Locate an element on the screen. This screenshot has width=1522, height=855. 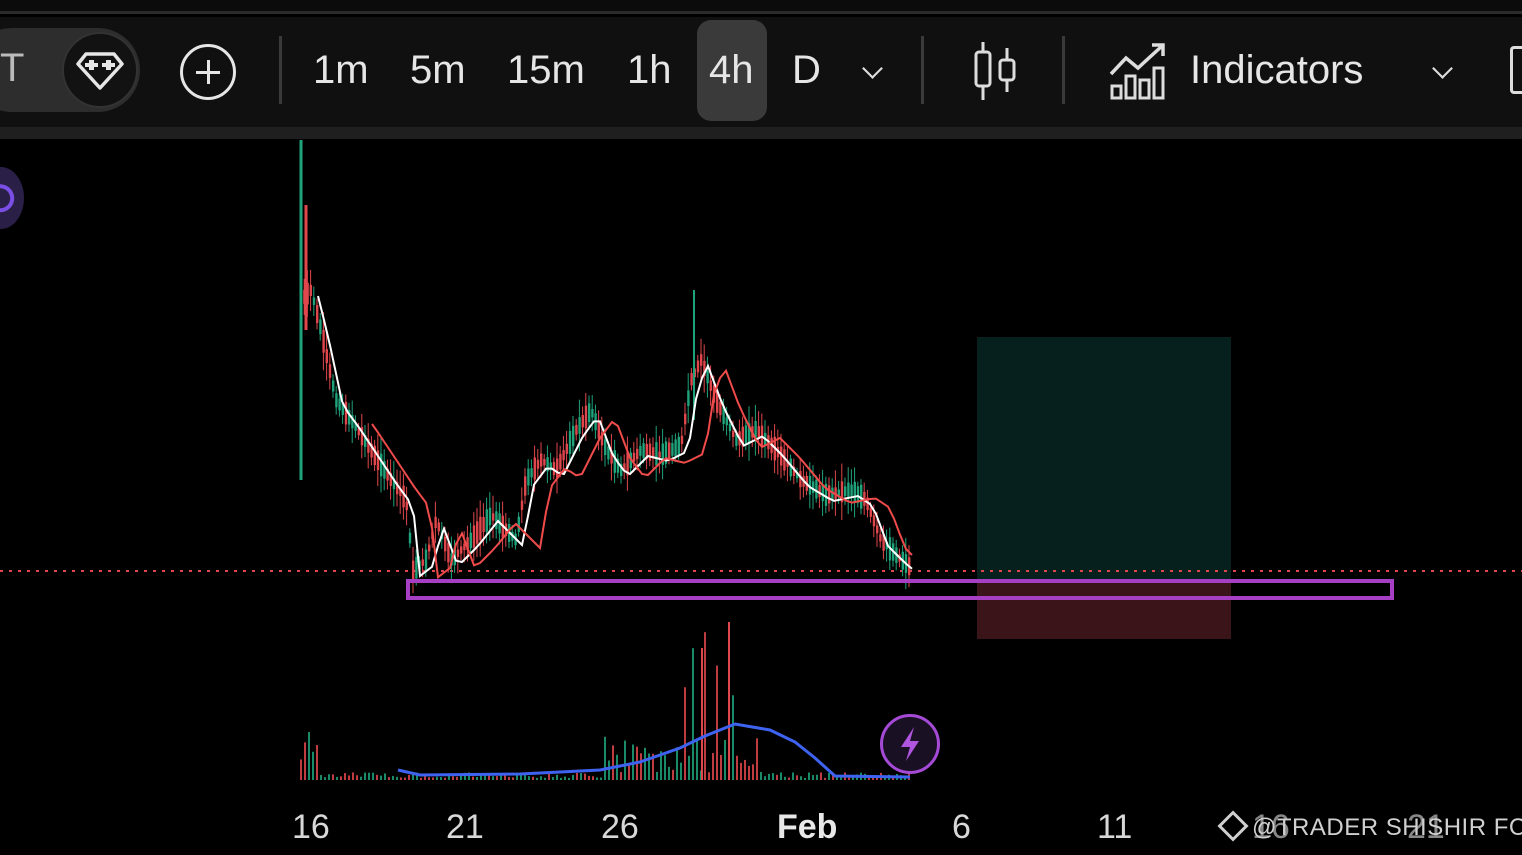
indicators-icon is located at coordinates (1137, 70).